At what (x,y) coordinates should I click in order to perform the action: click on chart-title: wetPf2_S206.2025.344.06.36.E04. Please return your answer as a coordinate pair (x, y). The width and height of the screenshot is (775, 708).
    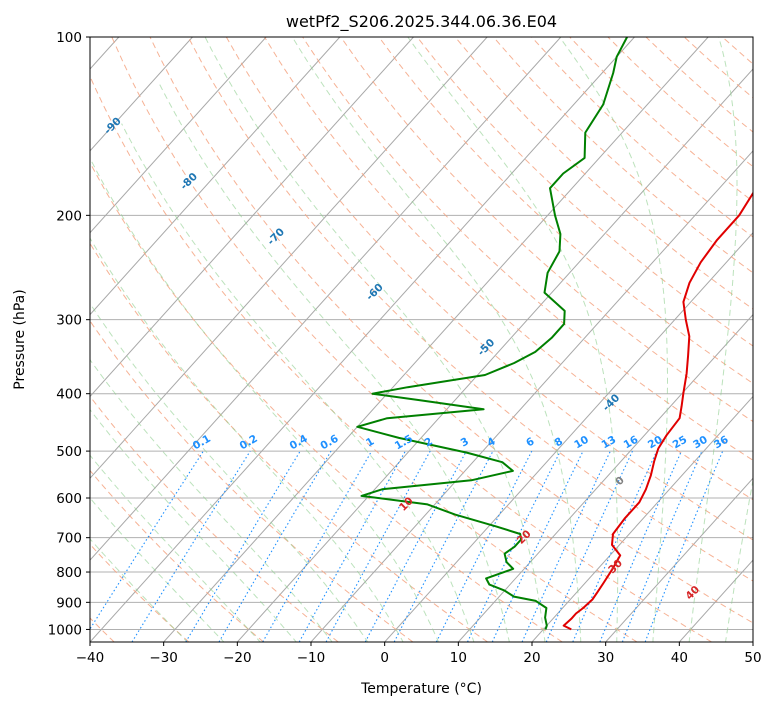
    Looking at the image, I should click on (421, 22).